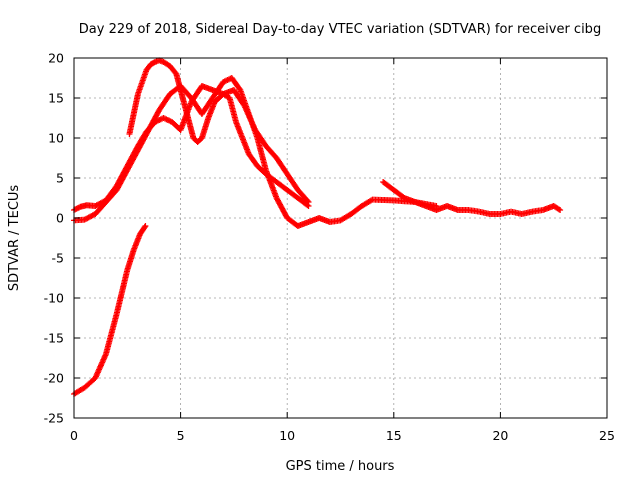  I want to click on y-tick-label: -20, so click(54, 378).